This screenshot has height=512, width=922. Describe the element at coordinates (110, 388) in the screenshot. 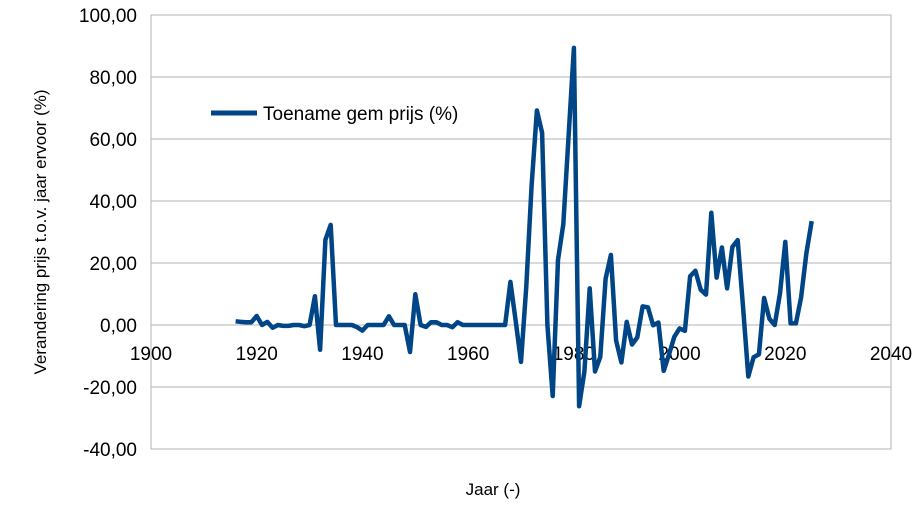

I see `y-tick-label: -20,00` at that location.